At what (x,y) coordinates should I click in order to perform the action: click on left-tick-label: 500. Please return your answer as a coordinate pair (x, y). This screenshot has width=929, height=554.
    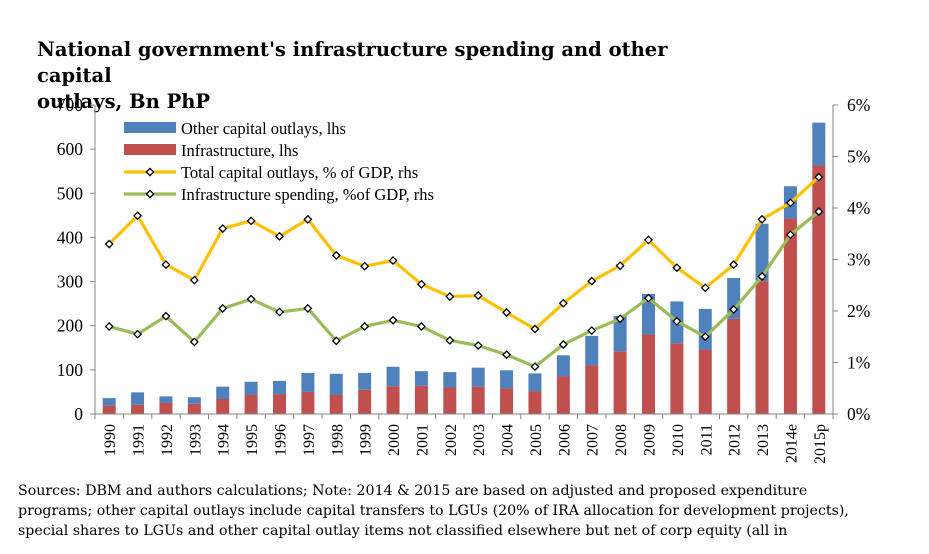
    Looking at the image, I should click on (70, 193).